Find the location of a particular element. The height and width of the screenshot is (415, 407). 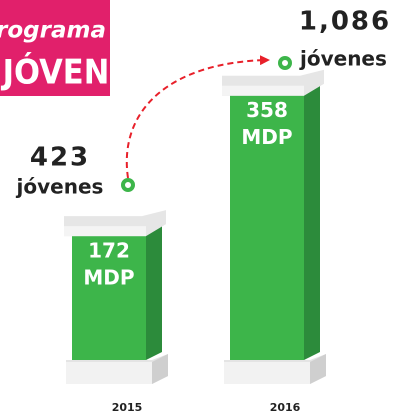

x-tick-label: 2015 is located at coordinates (127, 407).